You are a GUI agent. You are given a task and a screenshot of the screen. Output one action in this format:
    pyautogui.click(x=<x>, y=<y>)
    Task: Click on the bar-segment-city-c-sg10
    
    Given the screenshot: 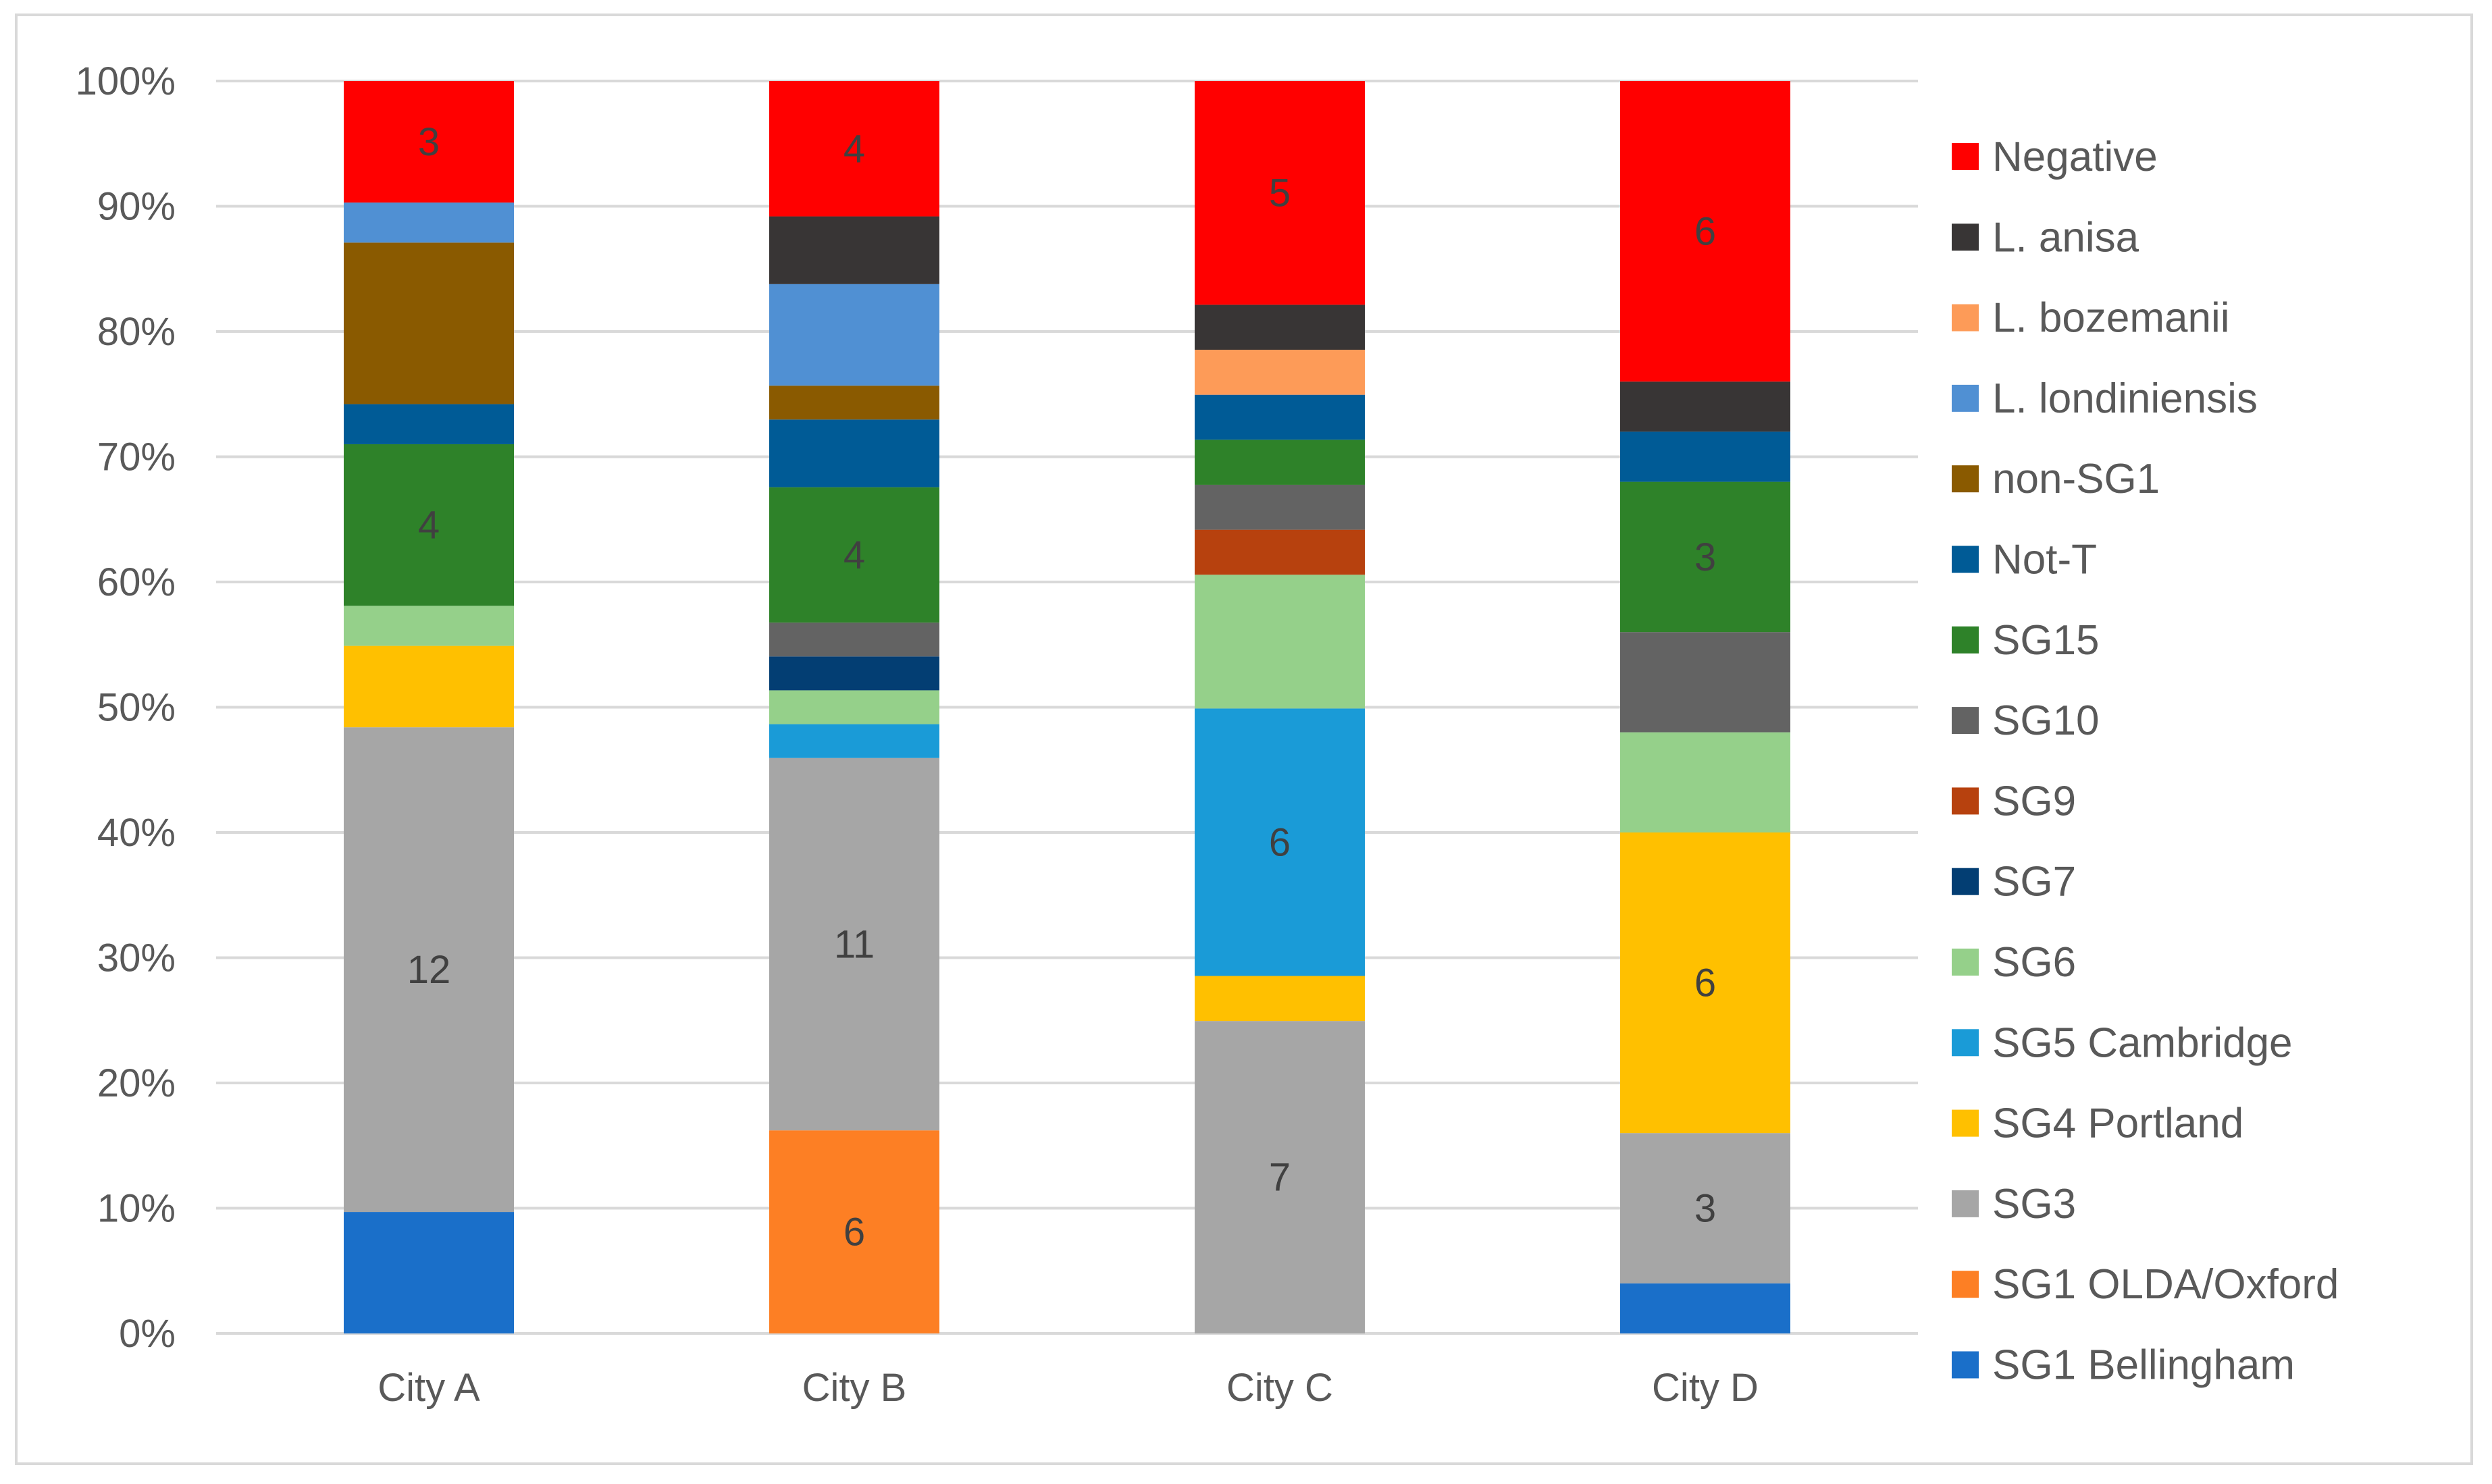 What is the action you would take?
    pyautogui.click(x=1280, y=507)
    